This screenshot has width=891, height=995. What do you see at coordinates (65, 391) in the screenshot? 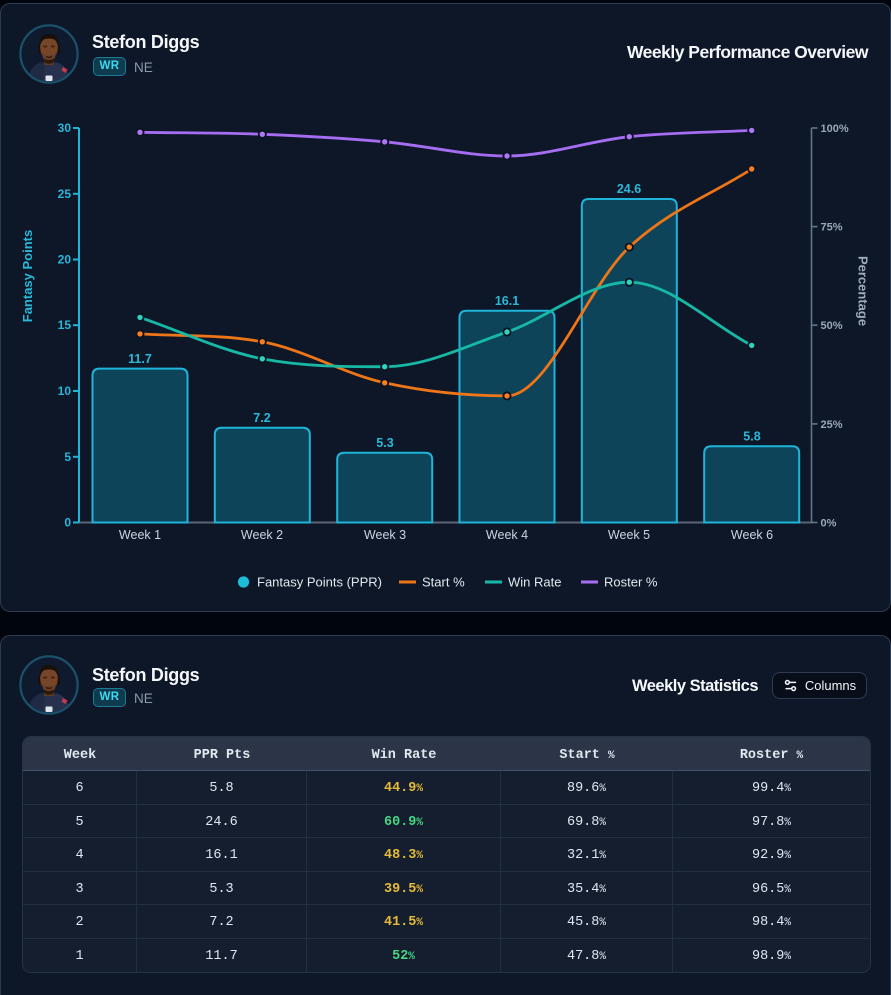
I see `svg-text: 10` at bounding box center [65, 391].